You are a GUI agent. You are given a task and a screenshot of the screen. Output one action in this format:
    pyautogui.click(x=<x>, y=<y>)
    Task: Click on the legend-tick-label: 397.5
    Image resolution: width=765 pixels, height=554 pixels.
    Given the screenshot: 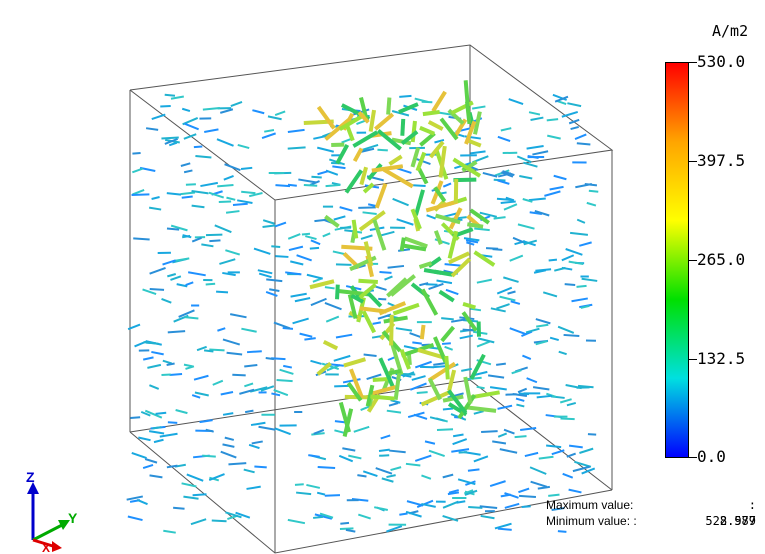 What is the action you would take?
    pyautogui.click(x=721, y=160)
    